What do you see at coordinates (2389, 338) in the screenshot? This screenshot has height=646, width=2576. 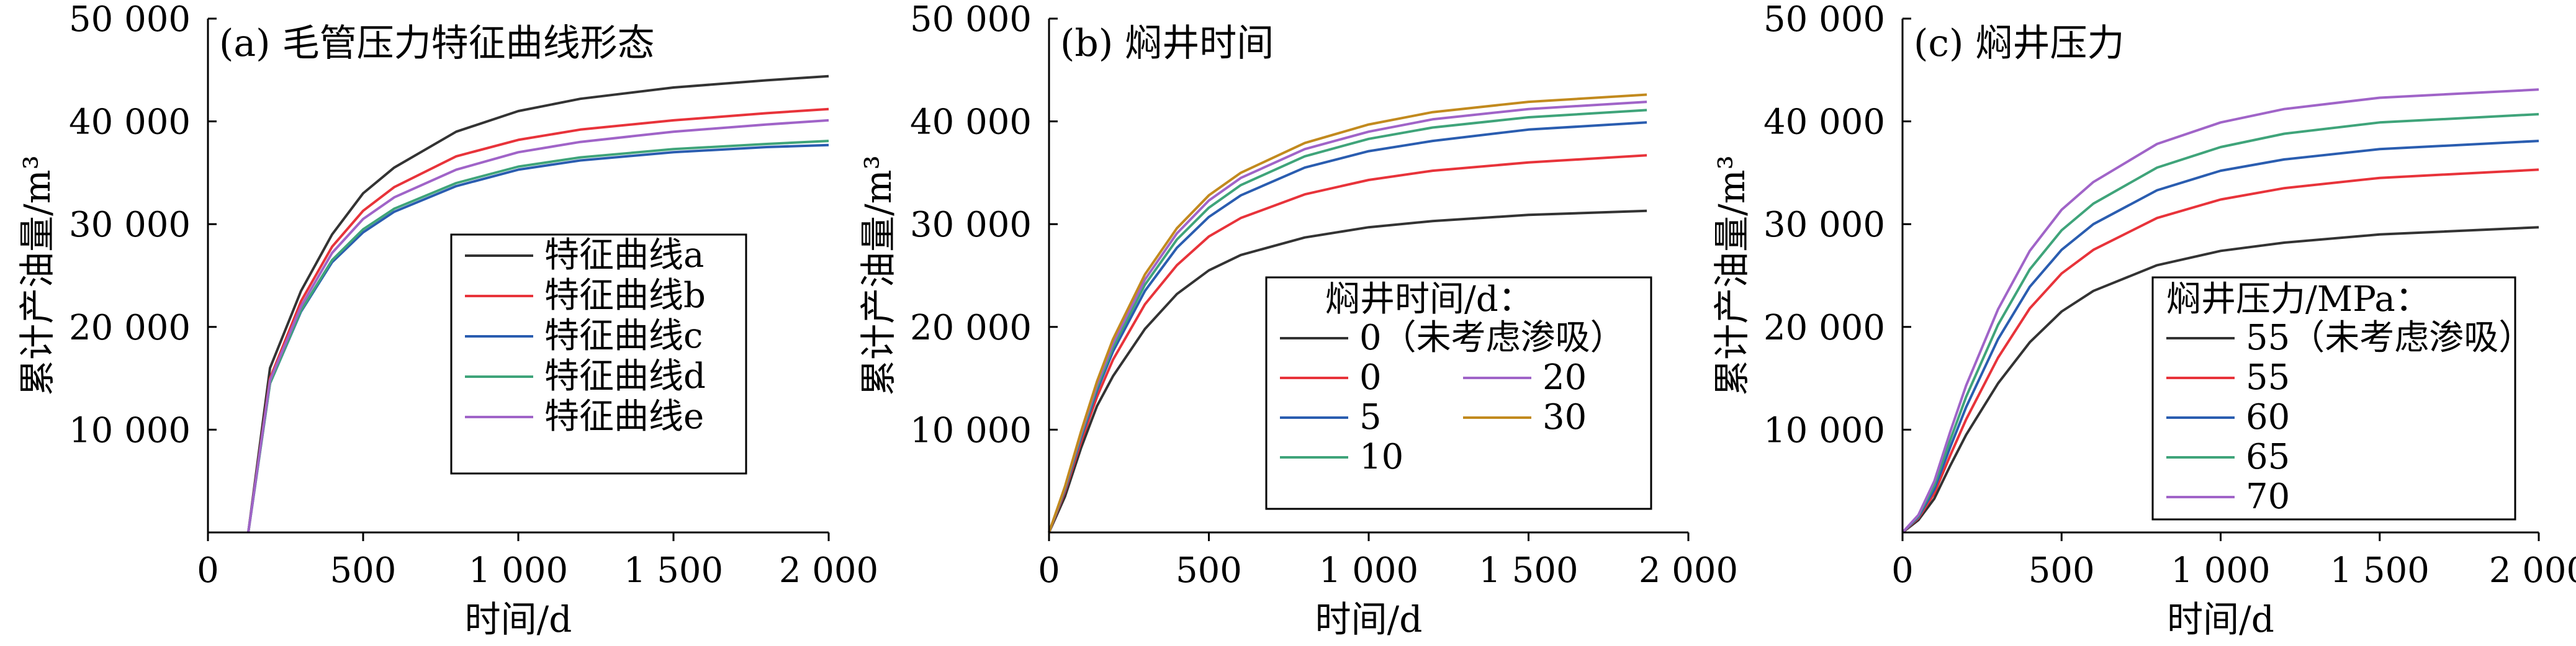 I see `legend-label: 55（未考虑渗吸）` at bounding box center [2389, 338].